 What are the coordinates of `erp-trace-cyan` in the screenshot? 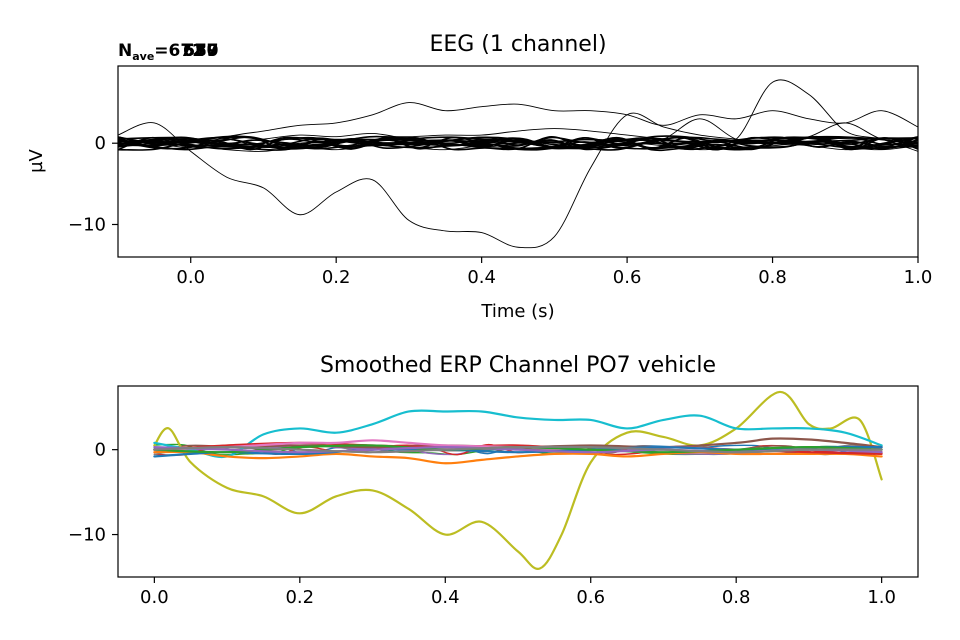 It's located at (518, 434).